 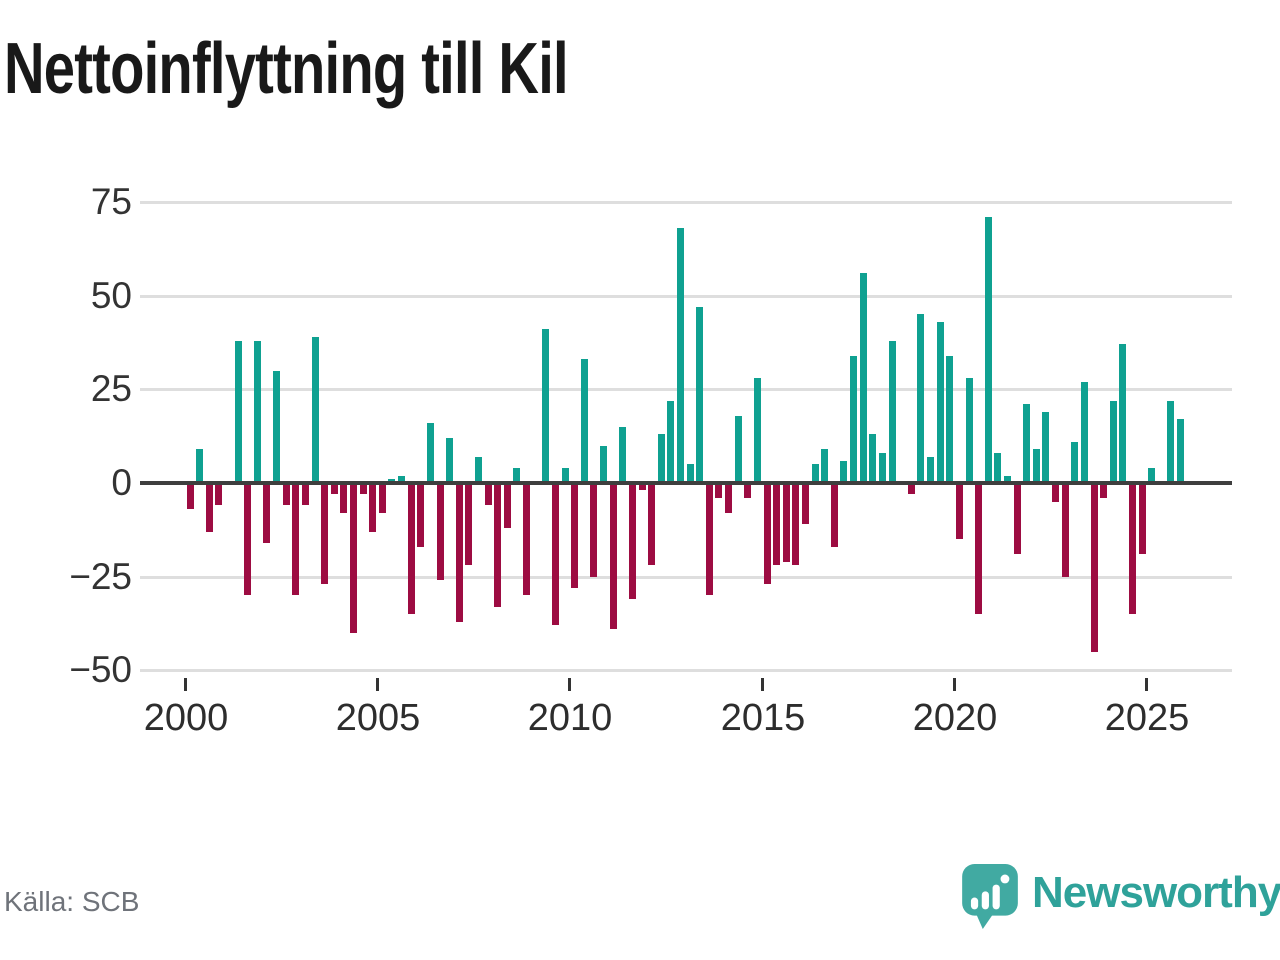 What do you see at coordinates (1147, 718) in the screenshot?
I see `x-tick-label: 2025` at bounding box center [1147, 718].